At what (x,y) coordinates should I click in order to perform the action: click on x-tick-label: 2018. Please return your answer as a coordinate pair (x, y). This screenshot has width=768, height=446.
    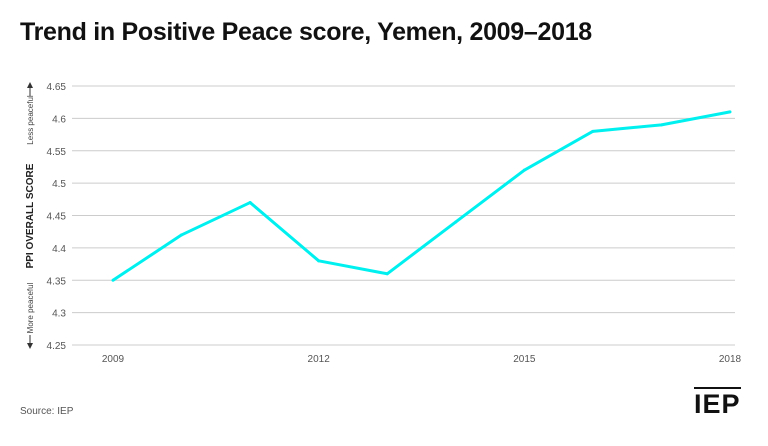
    Looking at the image, I should click on (730, 359).